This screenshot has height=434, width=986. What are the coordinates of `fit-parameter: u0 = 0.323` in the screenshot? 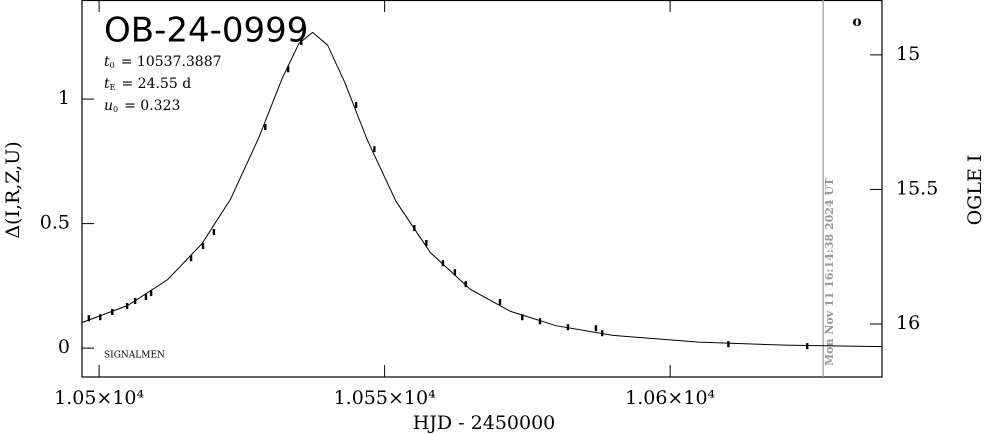 It's located at (142, 106).